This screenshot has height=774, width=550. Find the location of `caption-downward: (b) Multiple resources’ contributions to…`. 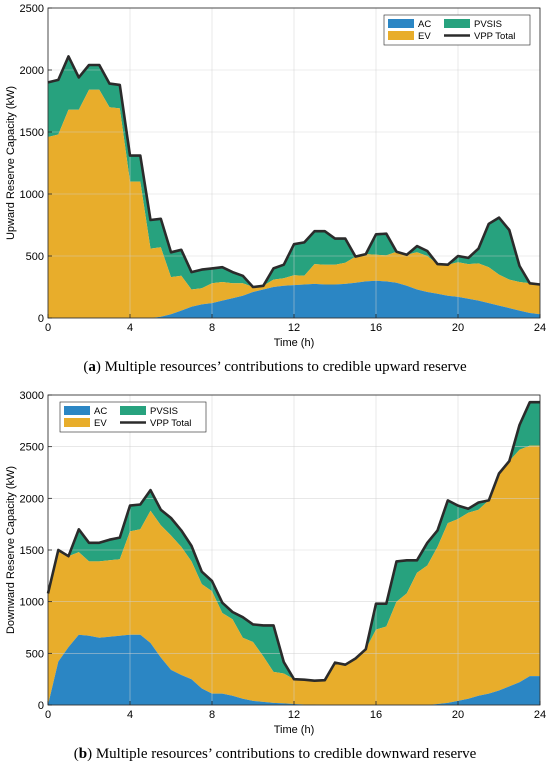

caption-downward: (b) Multiple resources’ contributions to… is located at coordinates (275, 754).